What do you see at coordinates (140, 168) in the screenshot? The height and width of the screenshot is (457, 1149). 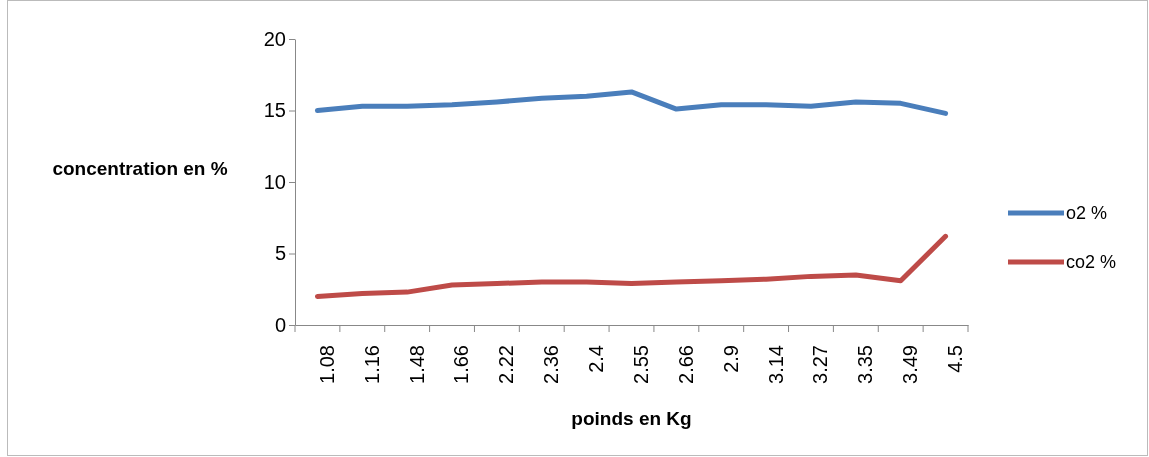 I see `y-axis-title: concentration en %` at bounding box center [140, 168].